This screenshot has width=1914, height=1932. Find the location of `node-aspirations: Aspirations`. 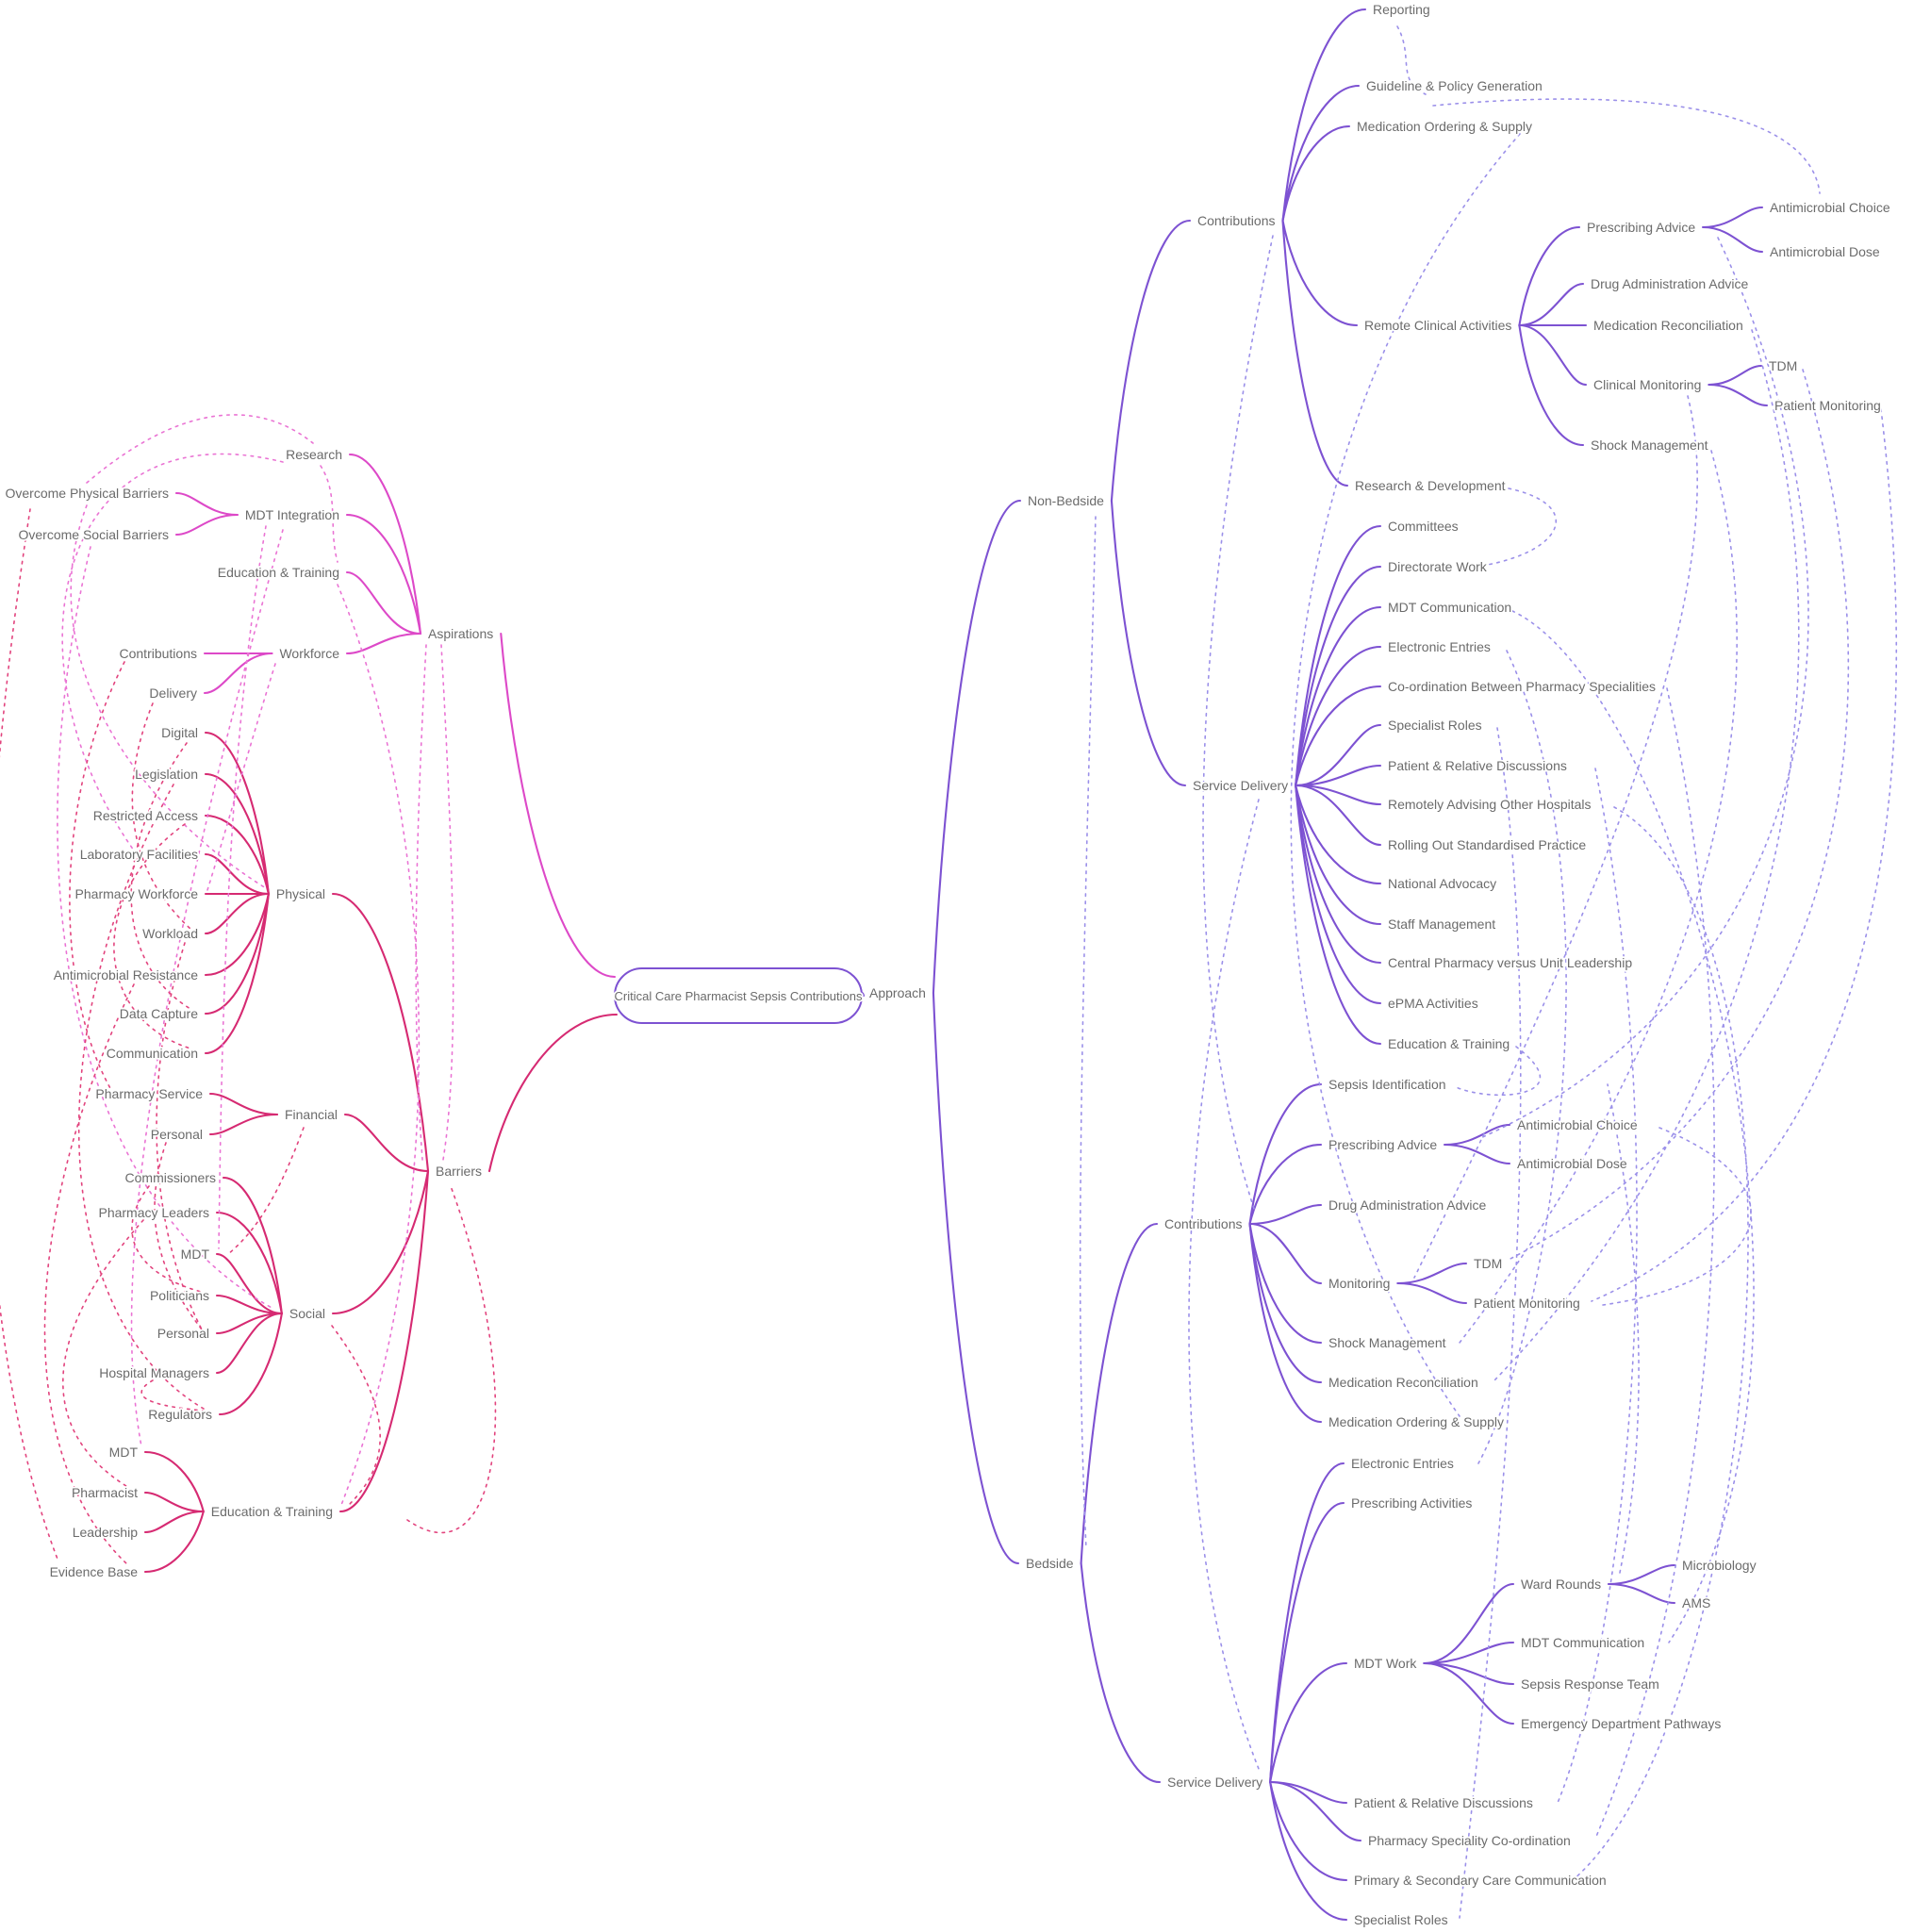

node-aspirations: Aspirations is located at coordinates (460, 633).